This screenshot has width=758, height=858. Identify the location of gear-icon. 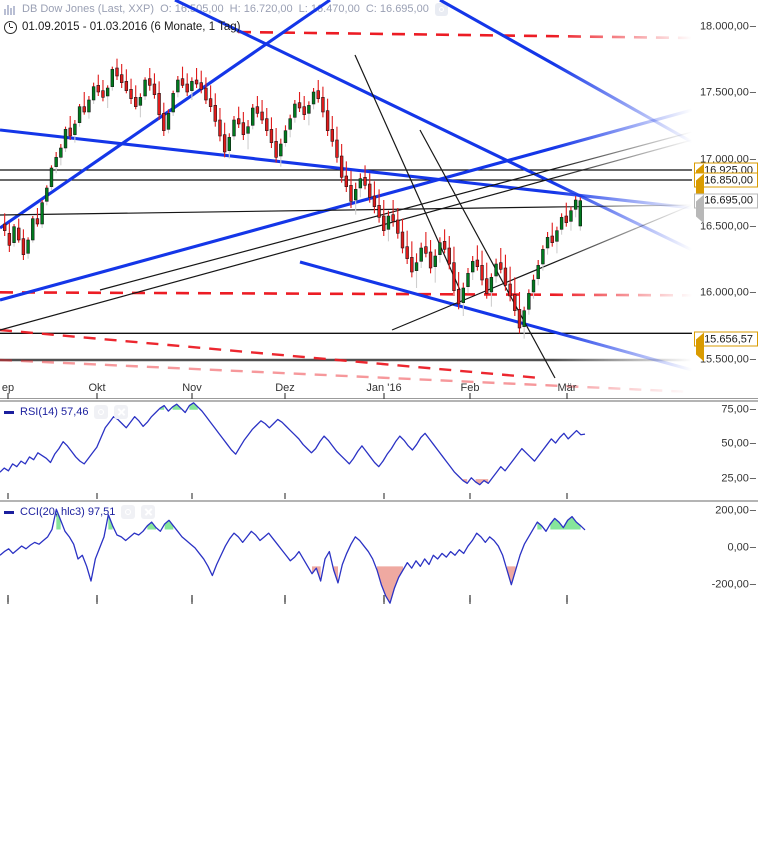
(441, 9).